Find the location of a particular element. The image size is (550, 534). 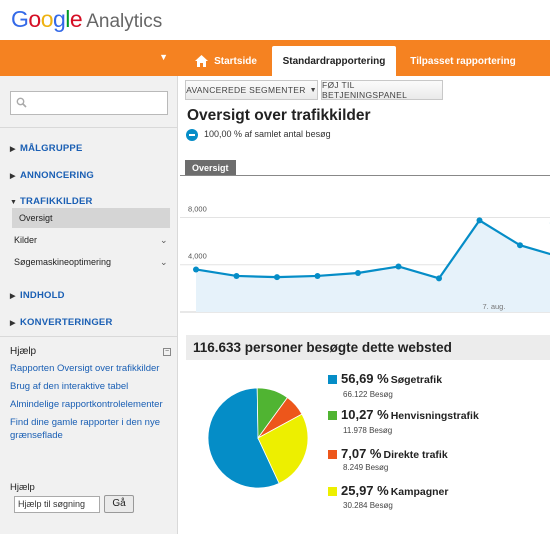

traffic-sources-pie-chart is located at coordinates (258, 438).